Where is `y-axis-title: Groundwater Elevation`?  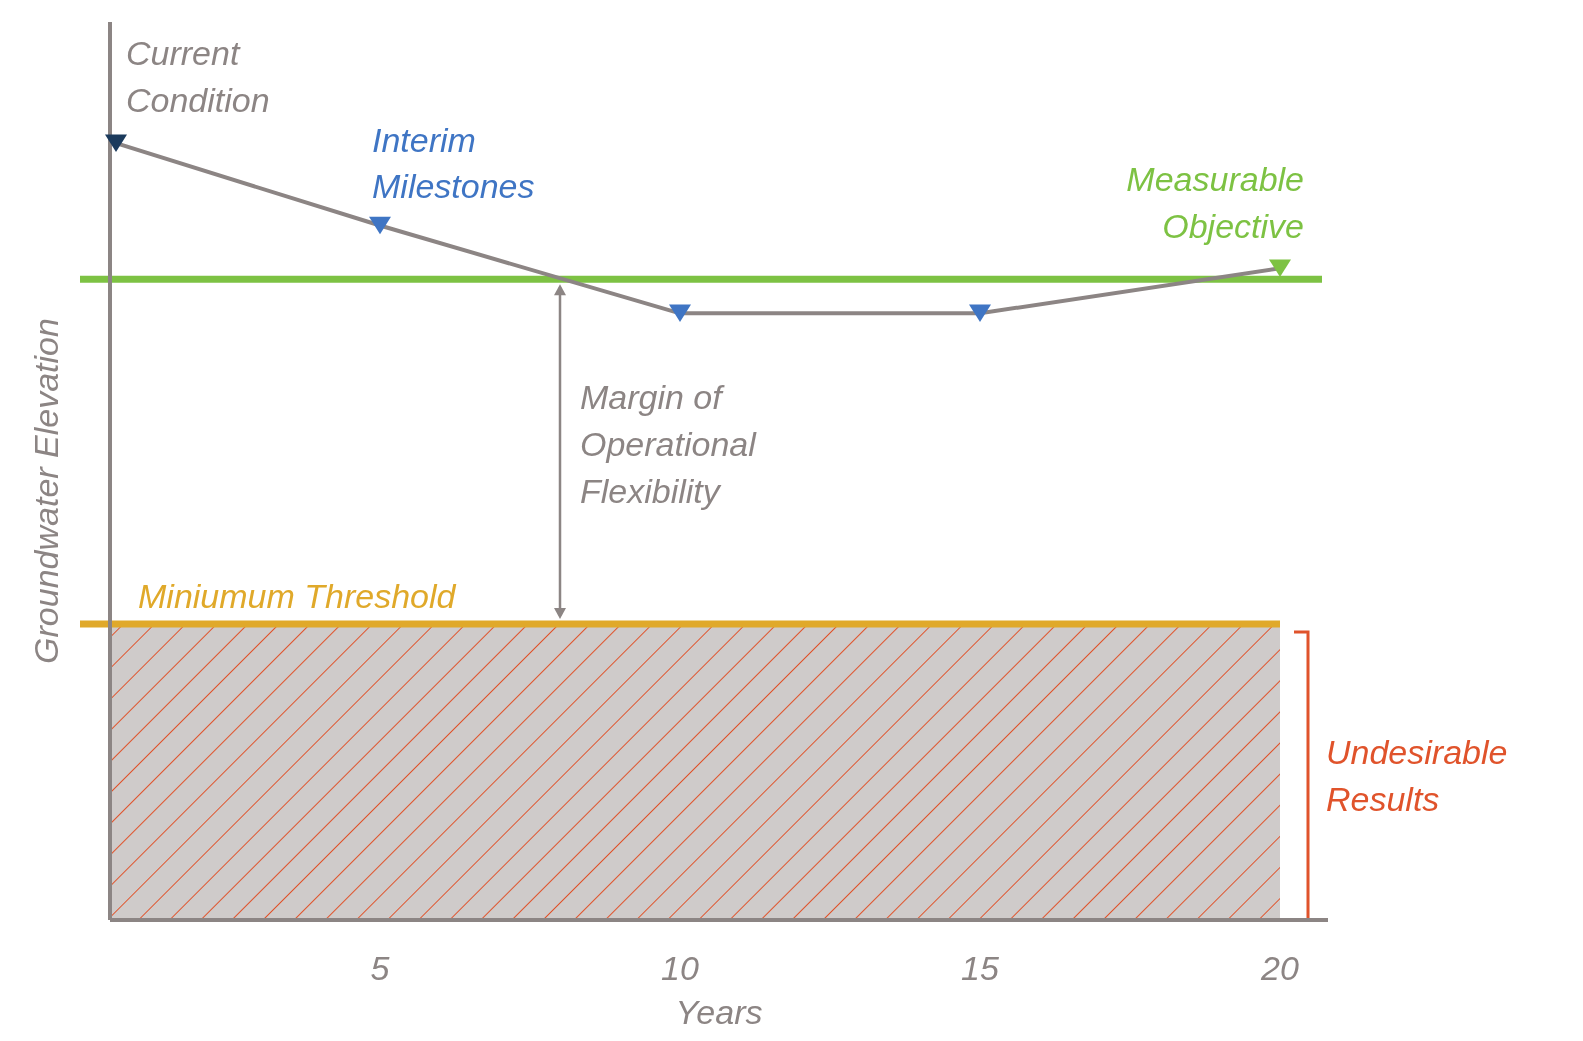 y-axis-title: Groundwater Elevation is located at coordinates (46, 491).